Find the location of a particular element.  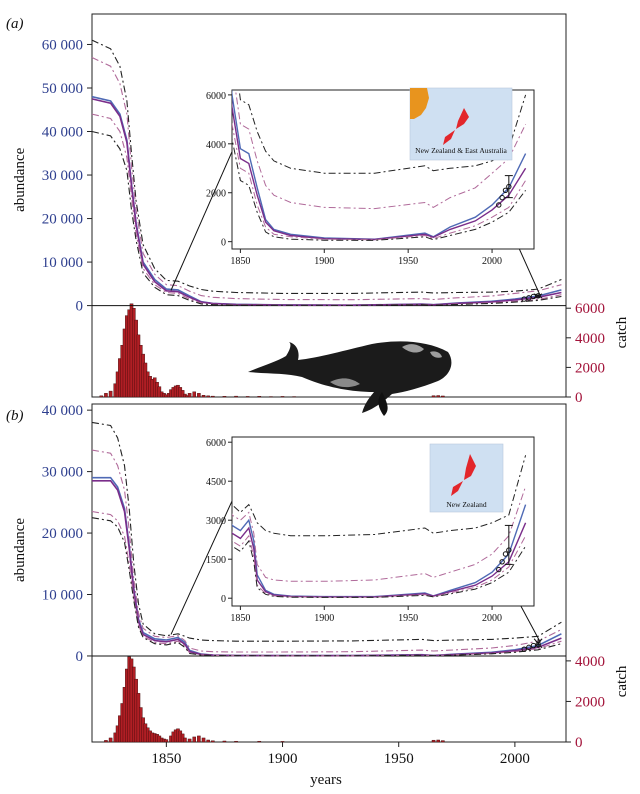

series-line-lower-pink is located at coordinates (326, 583).